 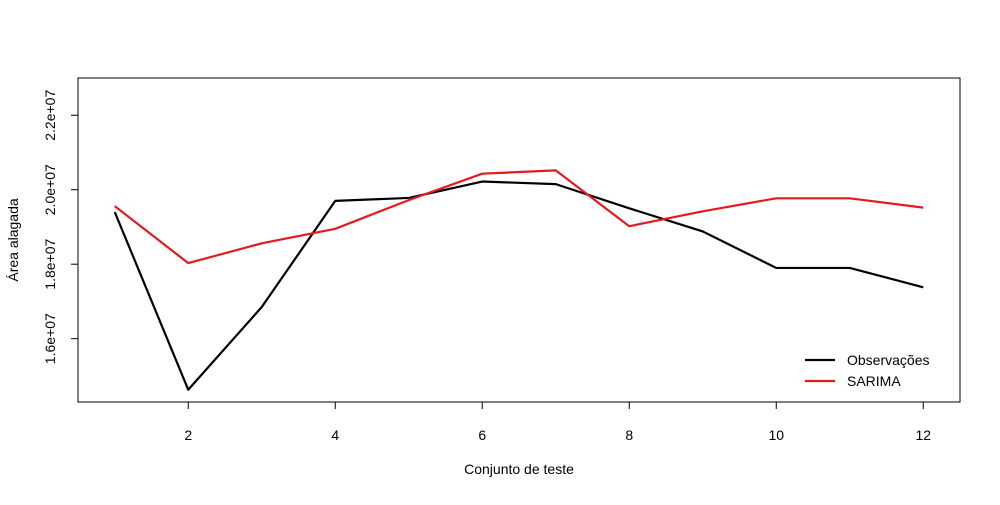 What do you see at coordinates (874, 381) in the screenshot?
I see `legend-label: SARIMA` at bounding box center [874, 381].